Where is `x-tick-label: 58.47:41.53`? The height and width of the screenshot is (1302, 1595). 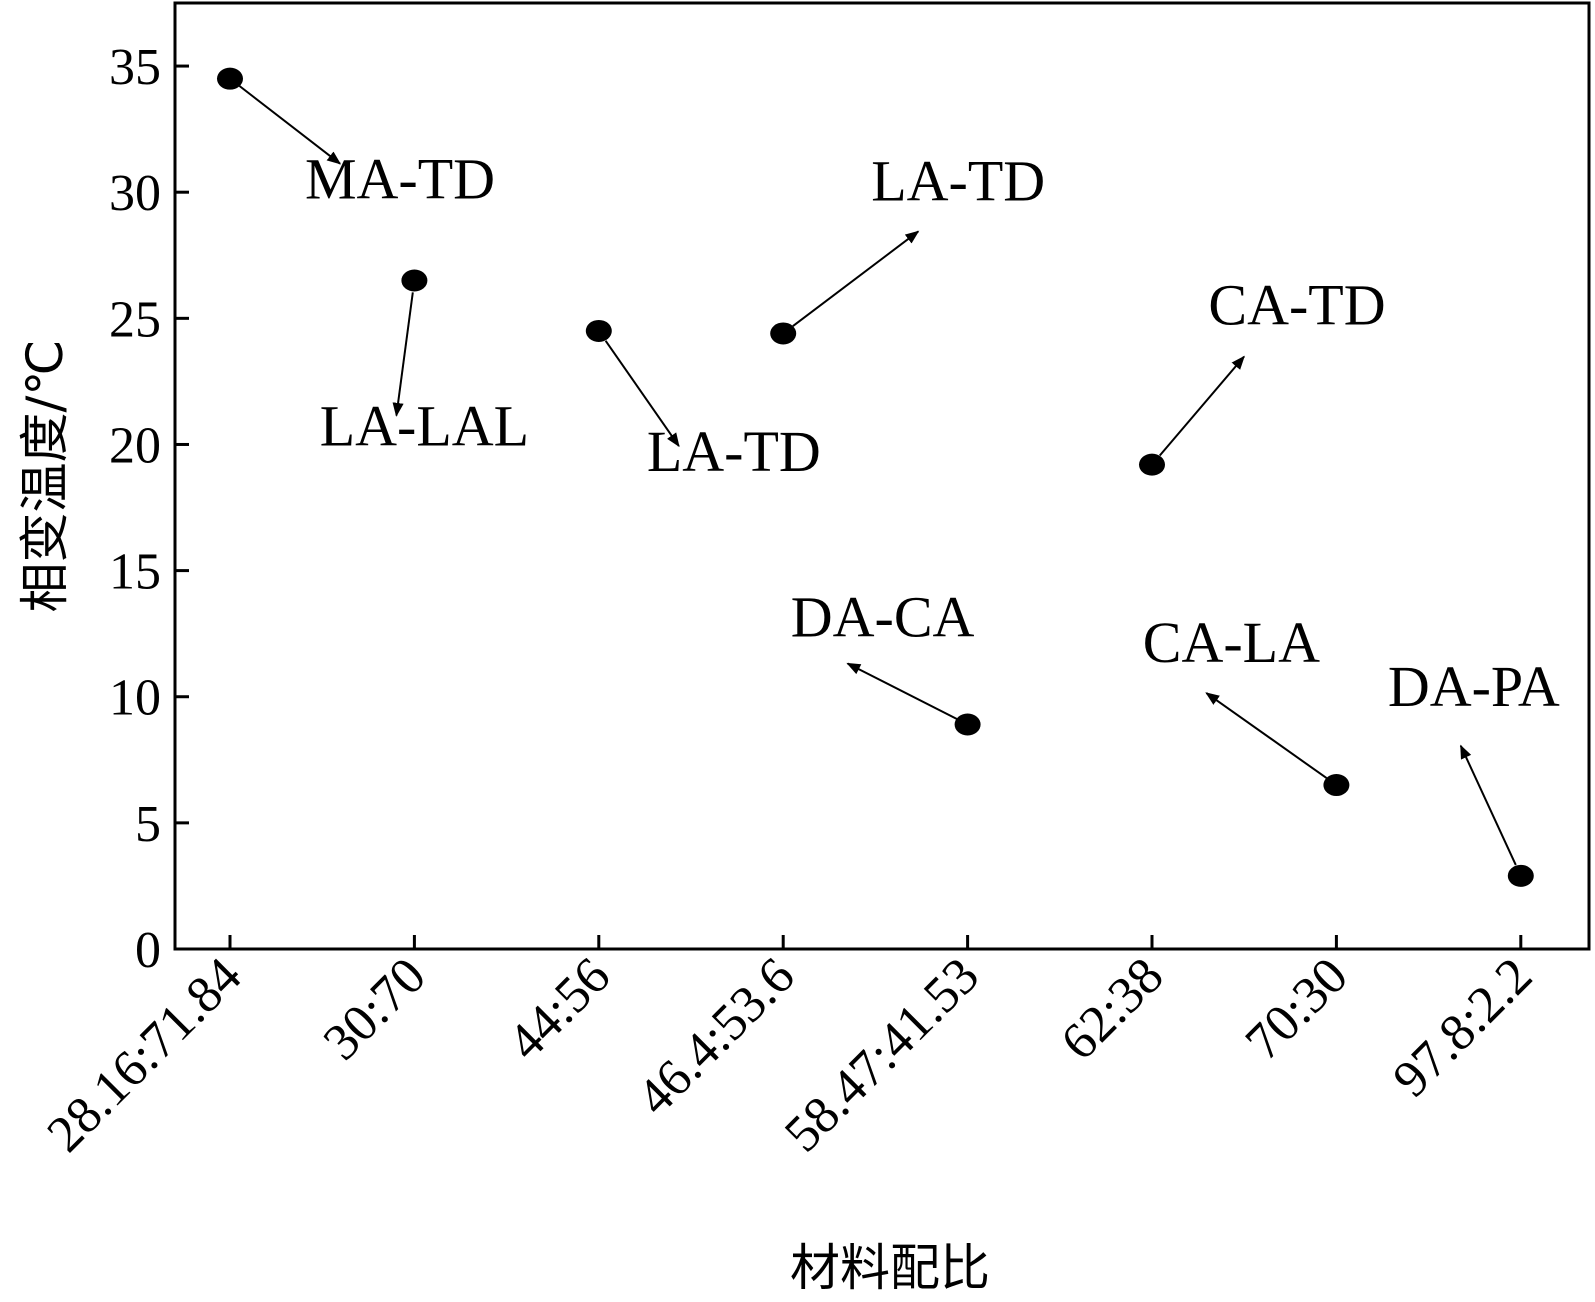 x-tick-label: 58.47:41.53 is located at coordinates (882, 1055).